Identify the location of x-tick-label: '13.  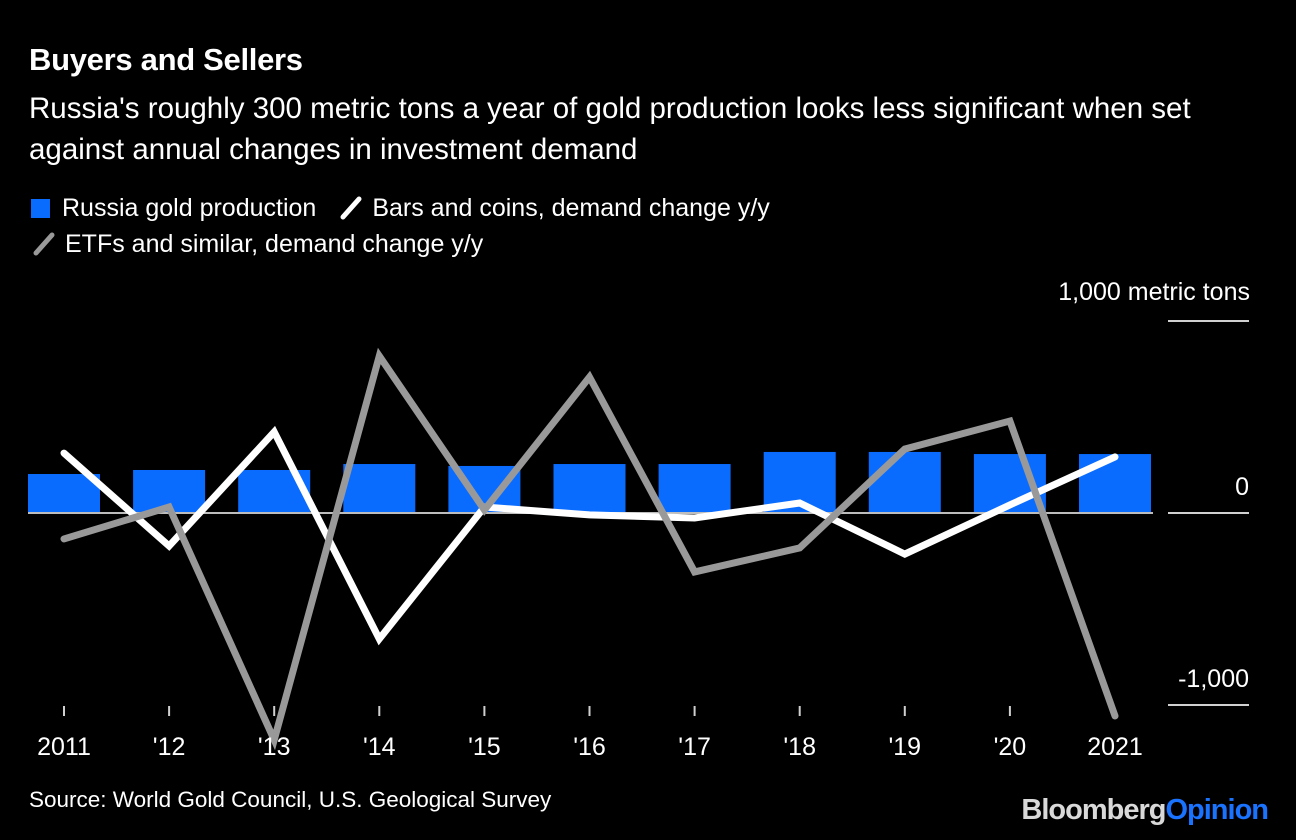
(274, 747).